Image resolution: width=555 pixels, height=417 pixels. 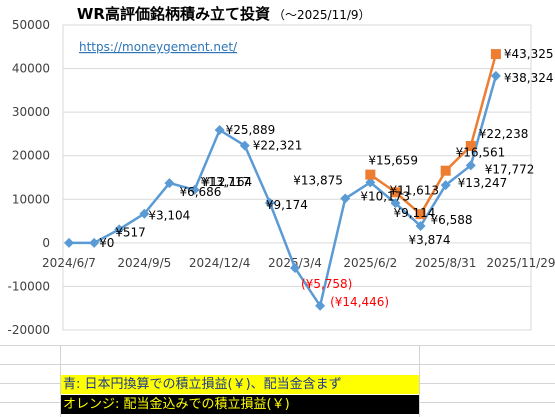 I want to click on watermark-url: https://moneygement.net/, so click(x=158, y=47).